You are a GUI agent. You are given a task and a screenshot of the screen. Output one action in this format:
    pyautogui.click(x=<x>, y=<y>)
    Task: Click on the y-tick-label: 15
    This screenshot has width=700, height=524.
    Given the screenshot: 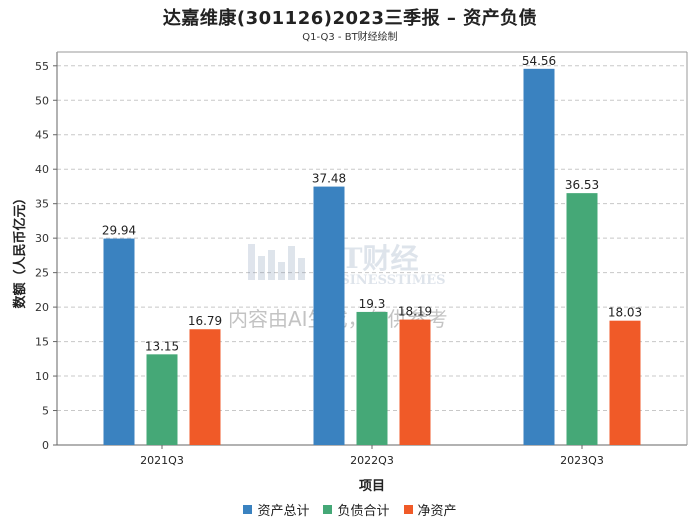 What is the action you would take?
    pyautogui.click(x=42, y=342)
    